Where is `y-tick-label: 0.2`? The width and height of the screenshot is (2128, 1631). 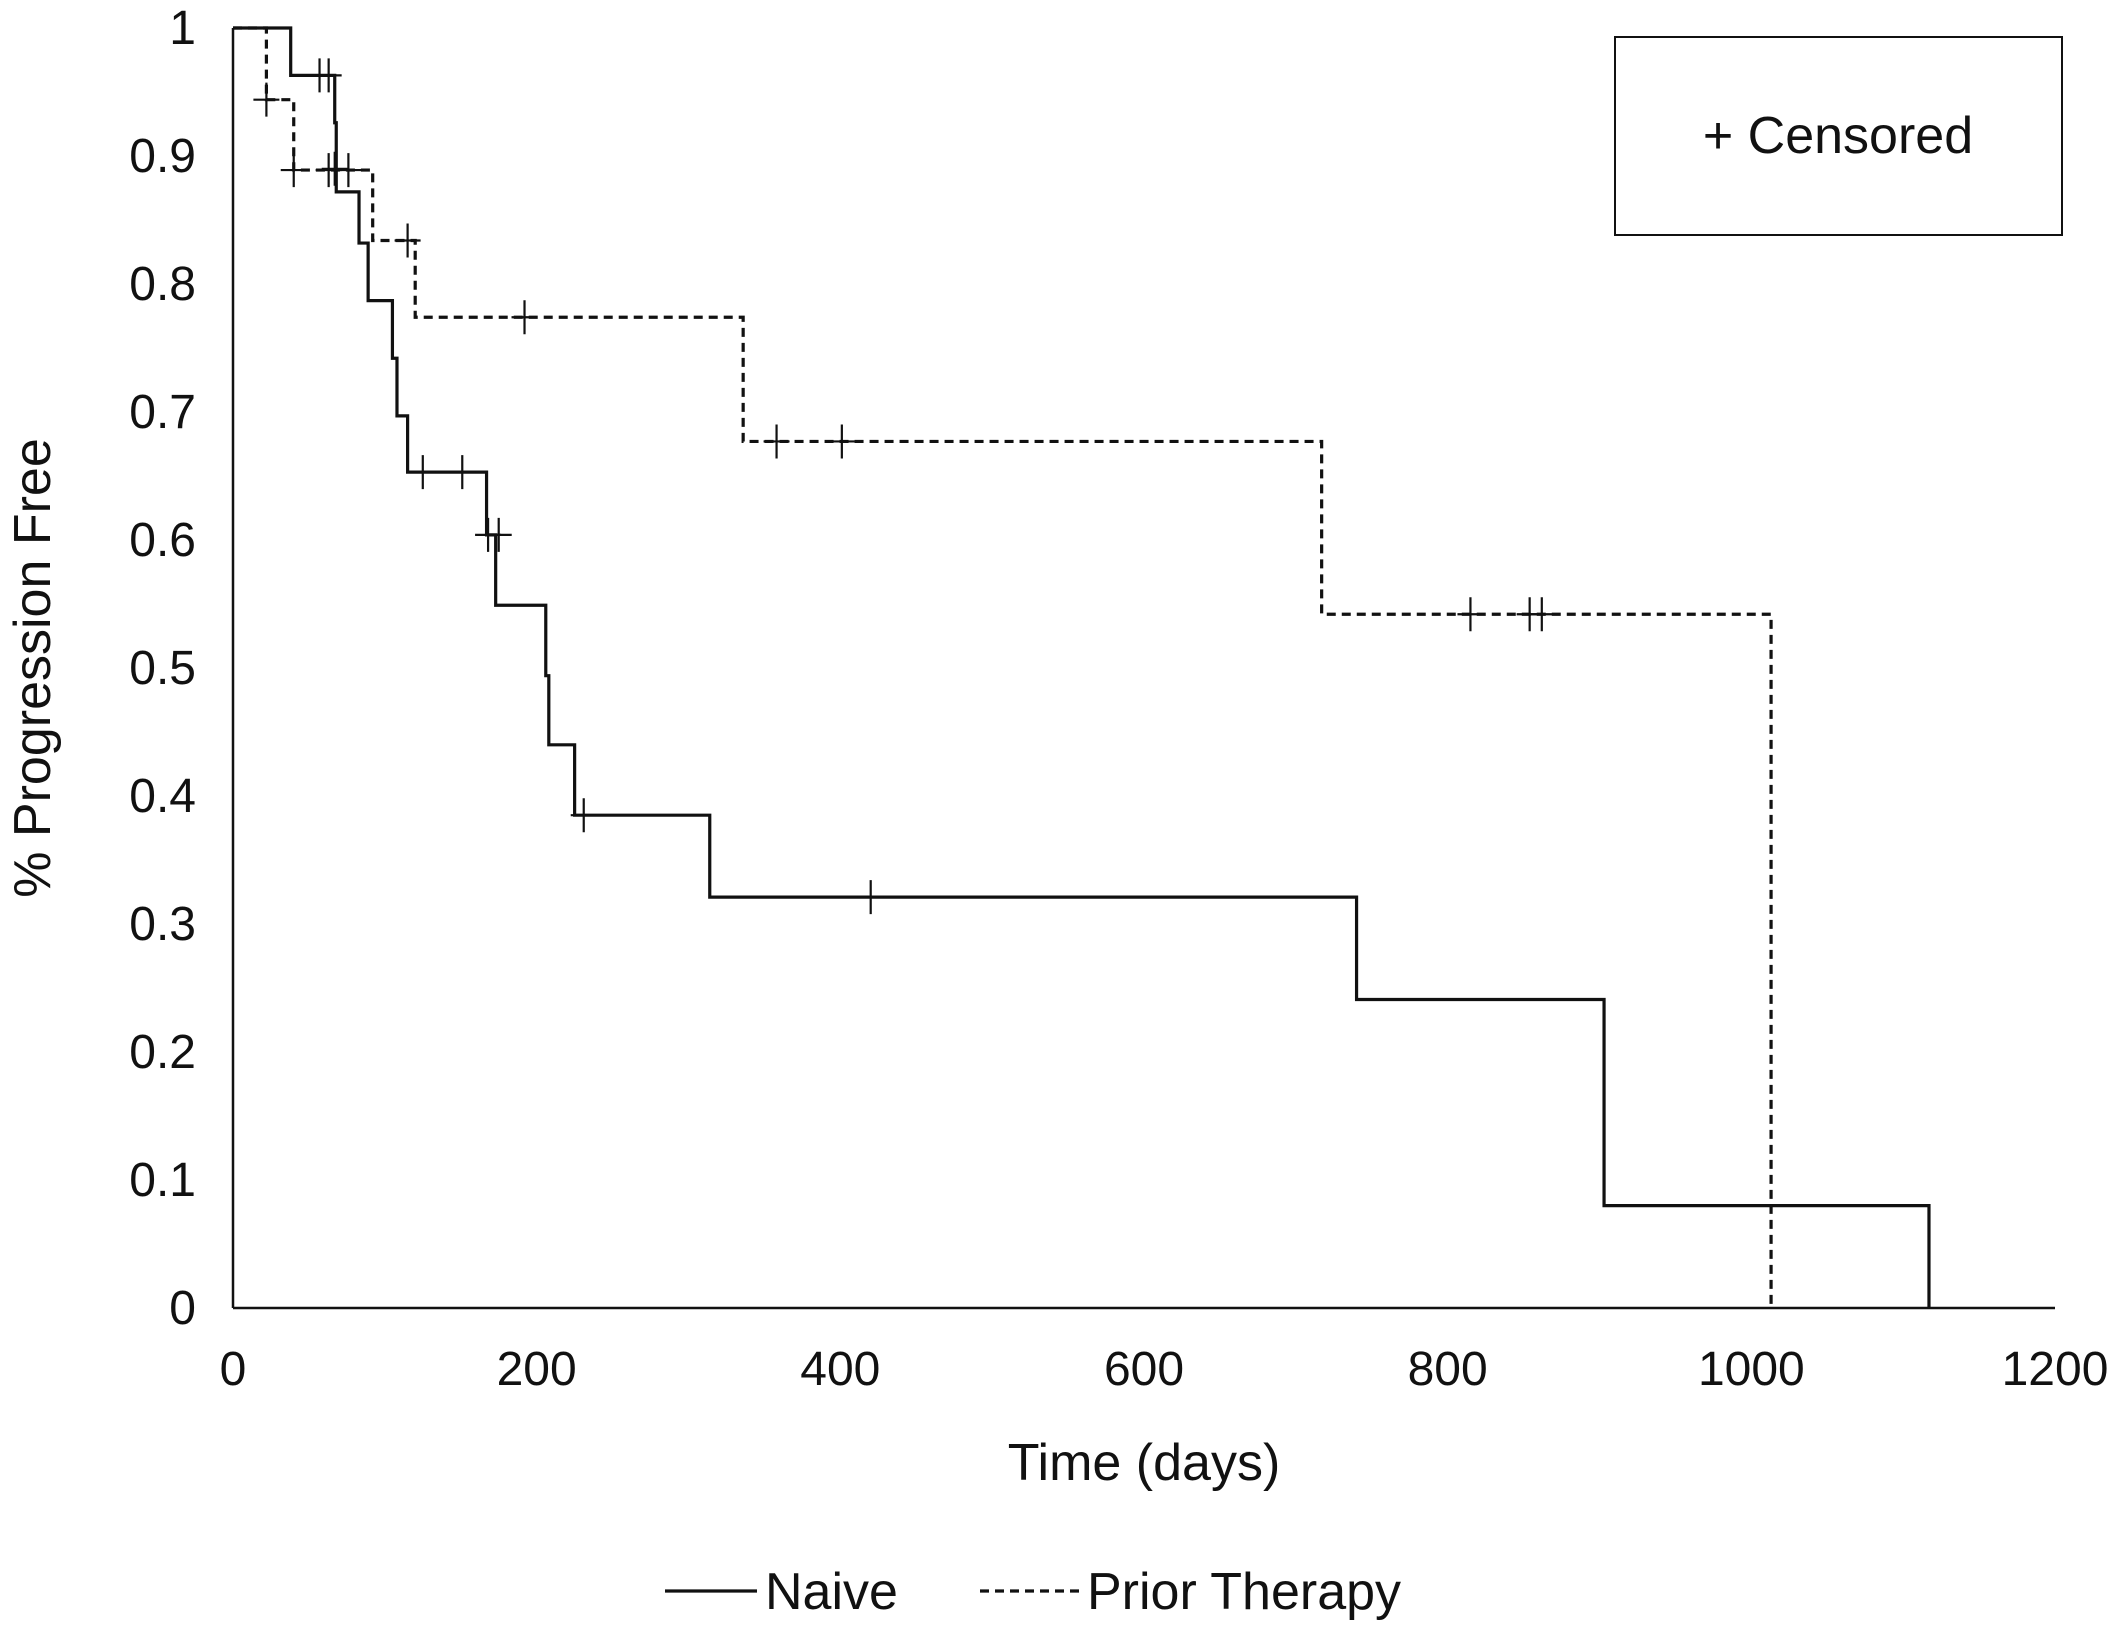 y-tick-label: 0.2 is located at coordinates (162, 1052).